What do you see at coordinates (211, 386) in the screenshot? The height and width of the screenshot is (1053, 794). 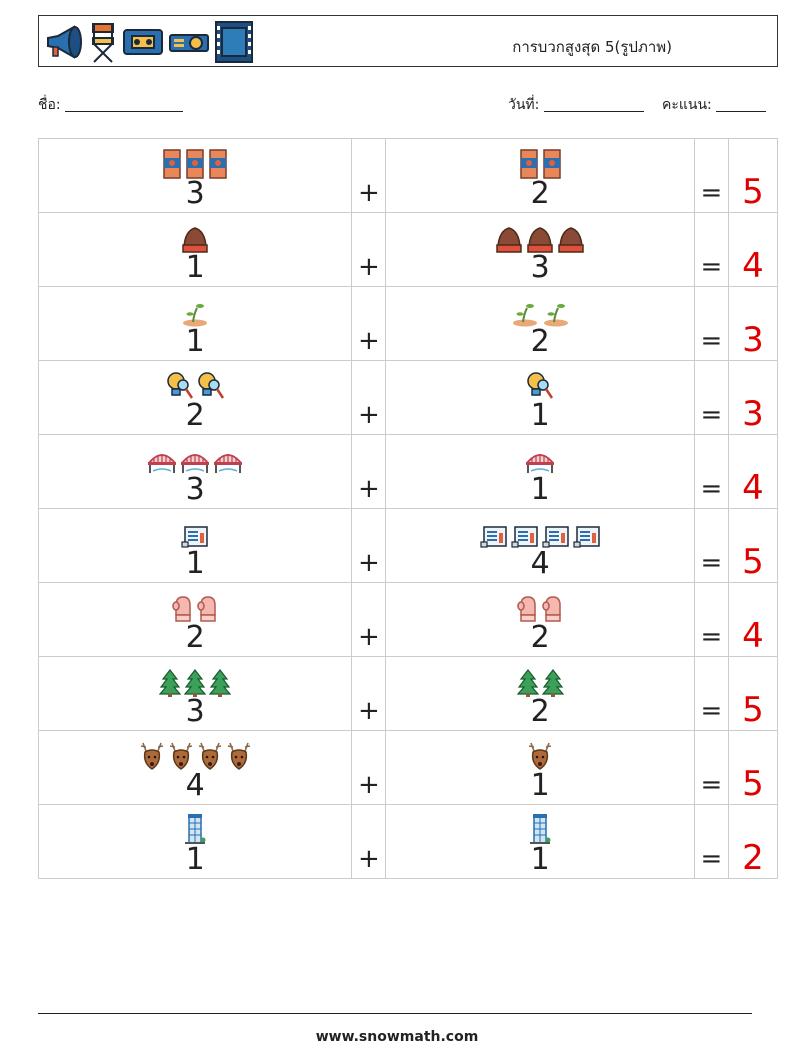 I see `idea-search-icon` at bounding box center [211, 386].